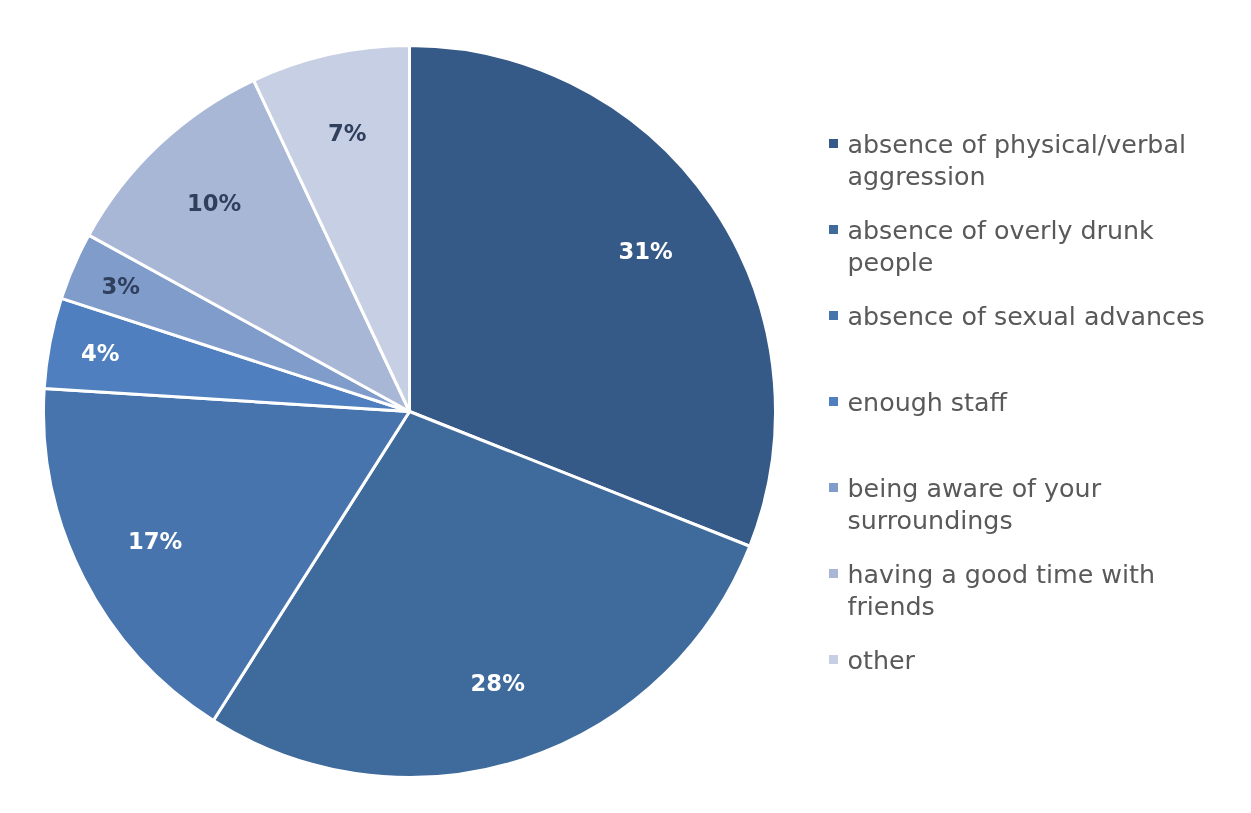 This screenshot has width=1251, height=813. Describe the element at coordinates (1016, 159) in the screenshot. I see `legend-label: absence of physical/verbal aggression` at that location.